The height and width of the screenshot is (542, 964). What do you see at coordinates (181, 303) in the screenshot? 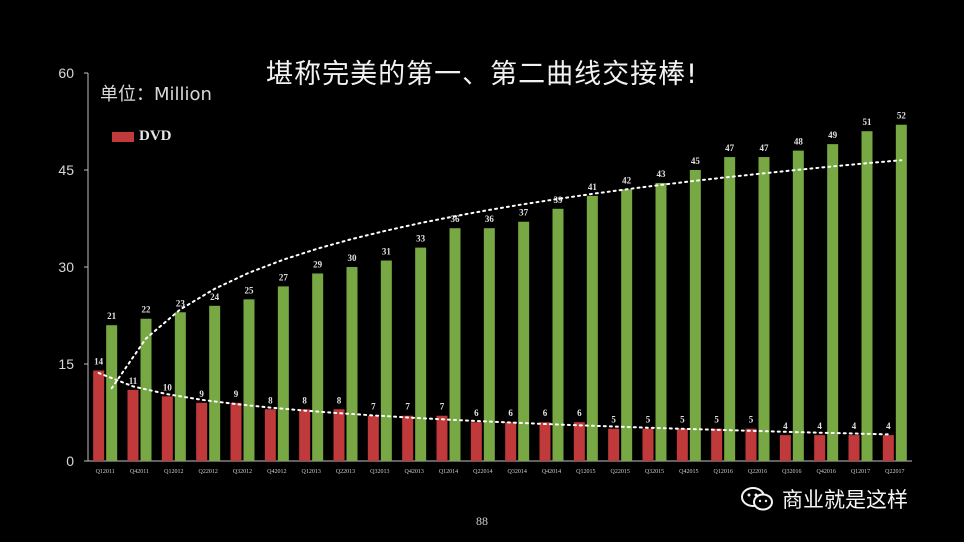
I see `data-label-streaming: 23` at bounding box center [181, 303].